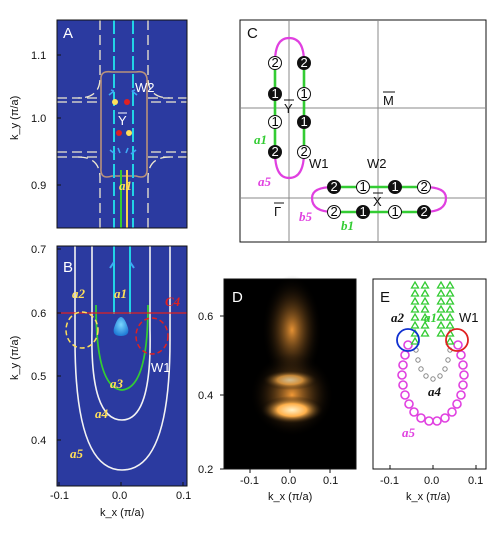 Image resolution: width=500 pixels, height=534 pixels. What do you see at coordinates (121, 484) in the screenshot?
I see `panel-b-xticks` at bounding box center [121, 484].